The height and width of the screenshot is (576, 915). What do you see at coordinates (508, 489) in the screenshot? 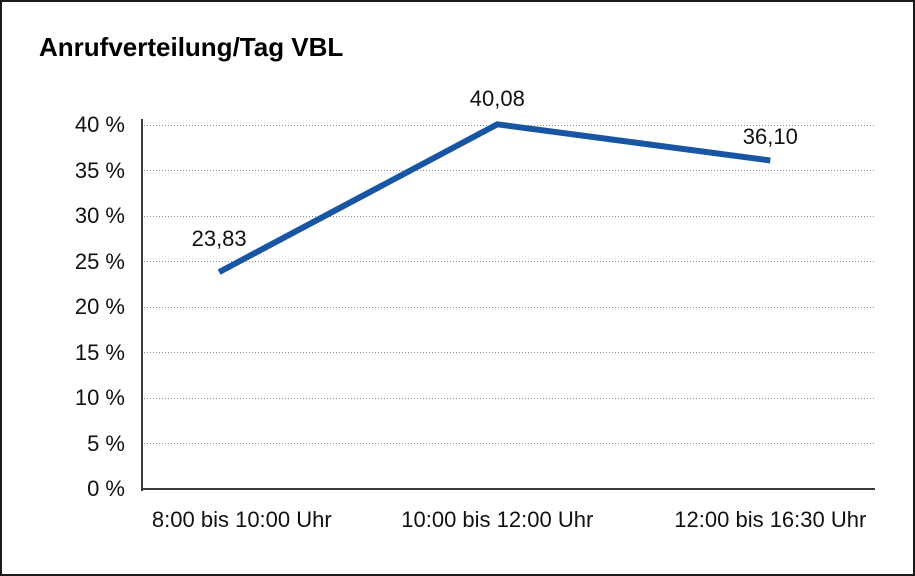
I see `x-axis-line` at bounding box center [508, 489].